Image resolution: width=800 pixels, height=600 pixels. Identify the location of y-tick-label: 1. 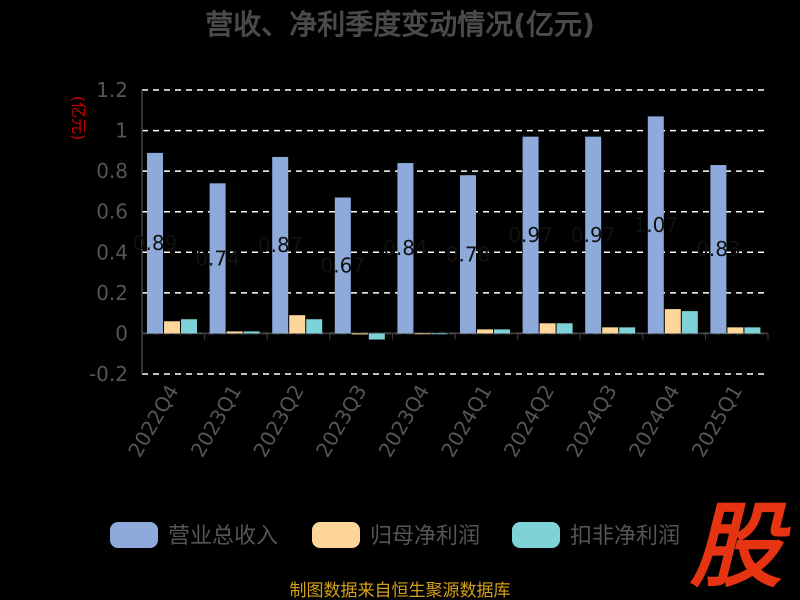
(121, 131).